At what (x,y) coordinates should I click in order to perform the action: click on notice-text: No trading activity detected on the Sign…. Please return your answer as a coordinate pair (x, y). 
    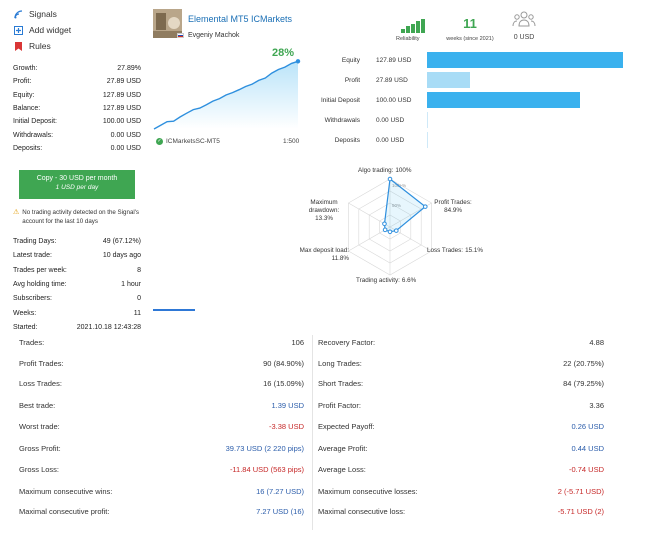
    Looking at the image, I should click on (81, 217).